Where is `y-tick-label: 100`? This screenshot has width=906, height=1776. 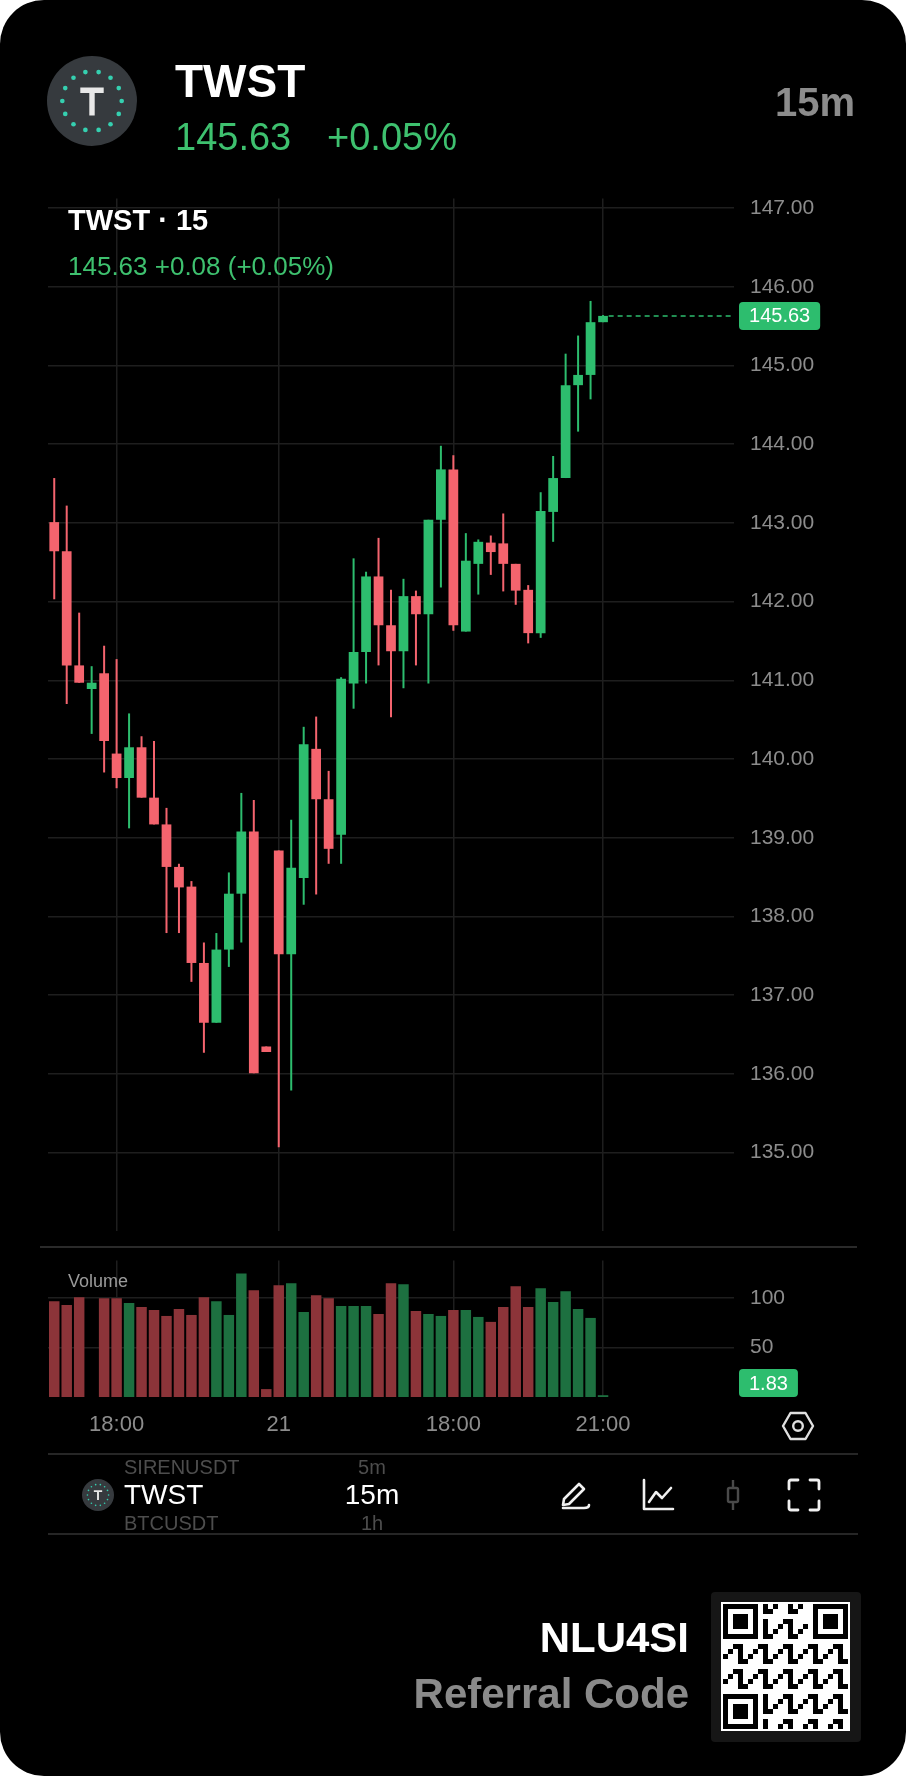
y-tick-label: 100 is located at coordinates (768, 1296).